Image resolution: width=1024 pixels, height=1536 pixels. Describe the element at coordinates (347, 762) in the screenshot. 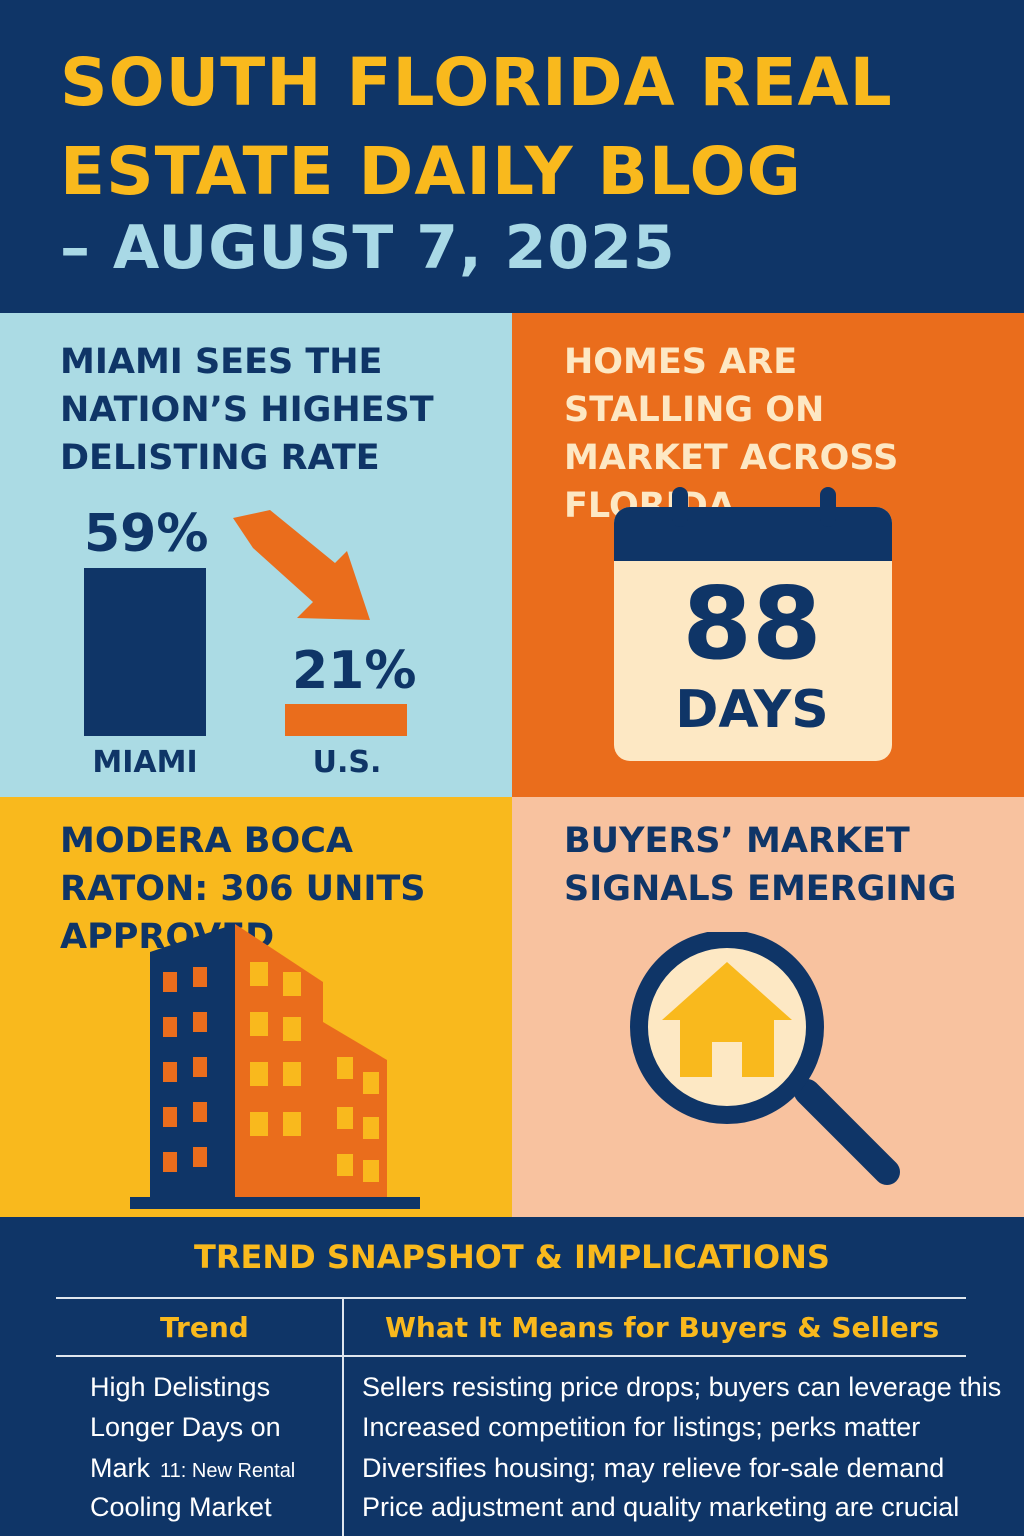

I see `us-label: U.S.` at that location.